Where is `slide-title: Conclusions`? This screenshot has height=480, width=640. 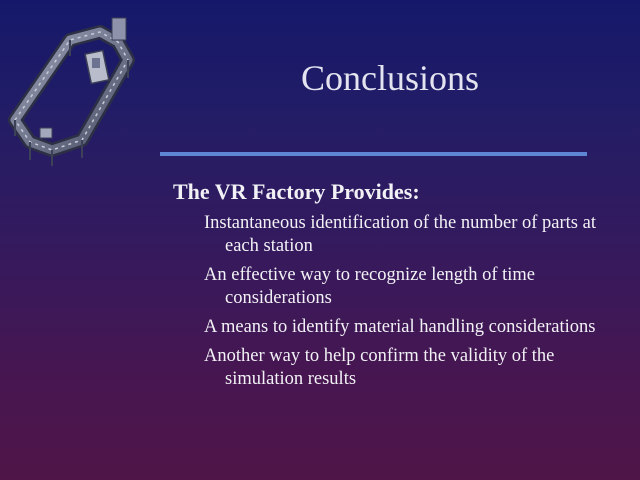 slide-title: Conclusions is located at coordinates (389, 78).